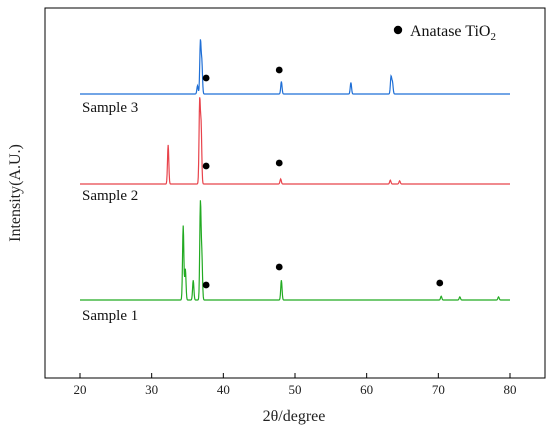  What do you see at coordinates (223, 389) in the screenshot?
I see `x-tick-label: 40` at bounding box center [223, 389].